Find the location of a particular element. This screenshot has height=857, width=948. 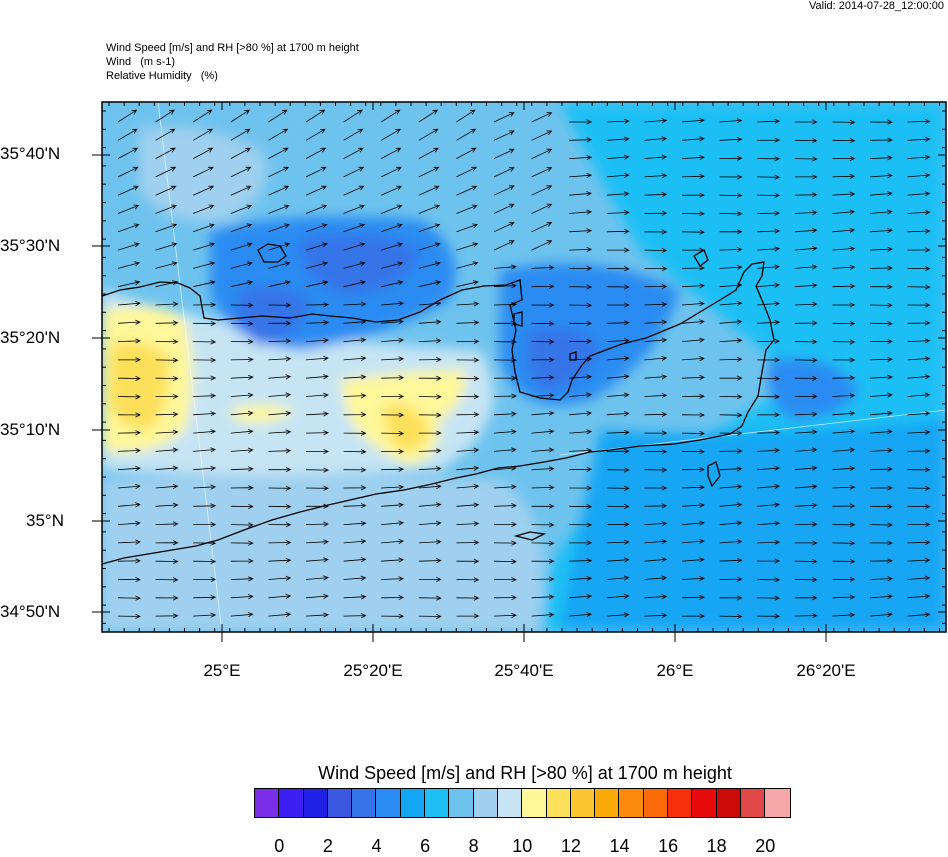

lon-label: 25°E is located at coordinates (222, 670).